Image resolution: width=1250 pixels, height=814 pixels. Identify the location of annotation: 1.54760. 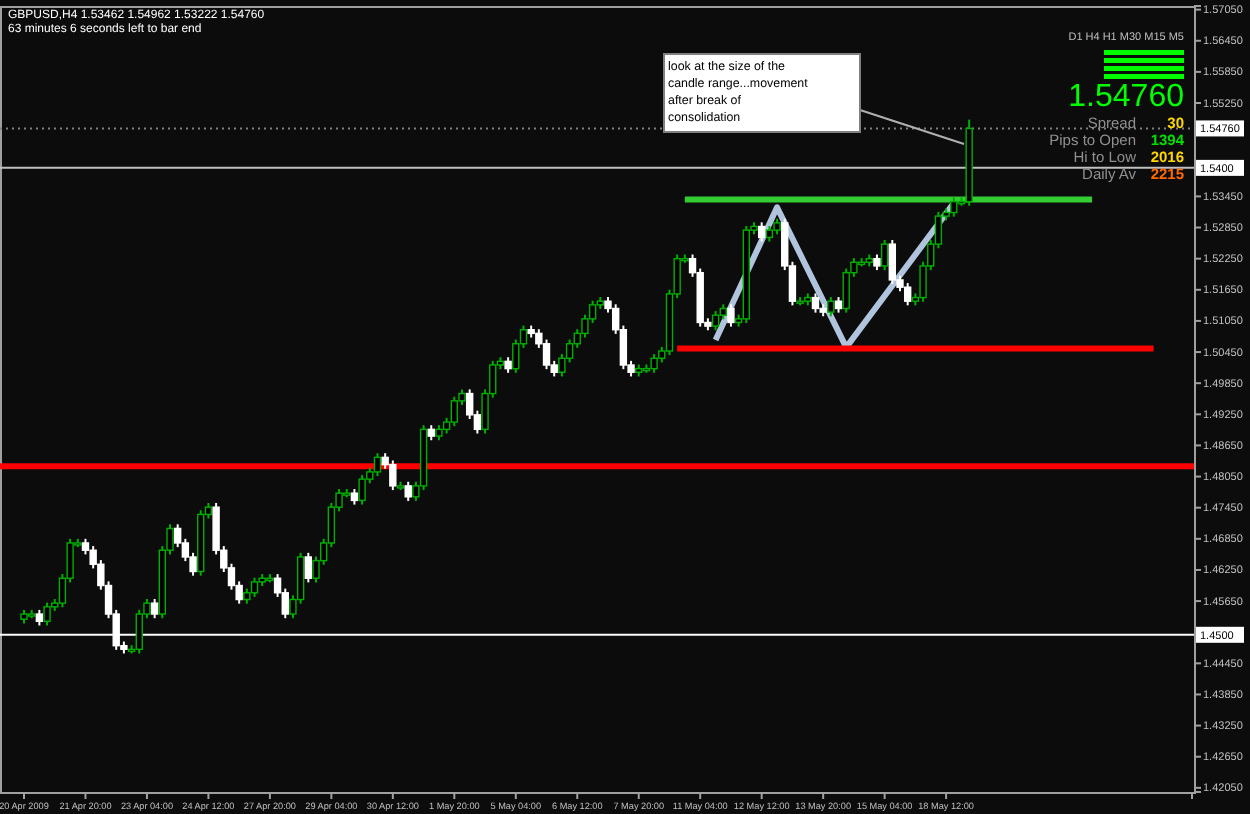
(1126, 97).